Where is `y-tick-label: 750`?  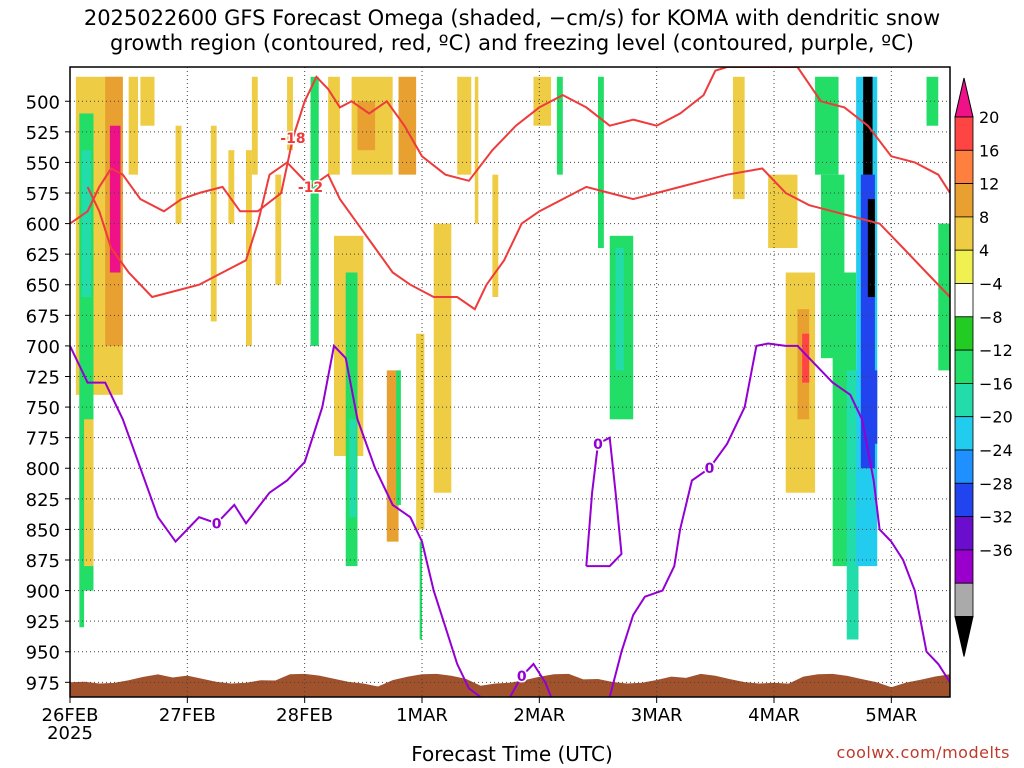 y-tick-label: 750 is located at coordinates (43, 408).